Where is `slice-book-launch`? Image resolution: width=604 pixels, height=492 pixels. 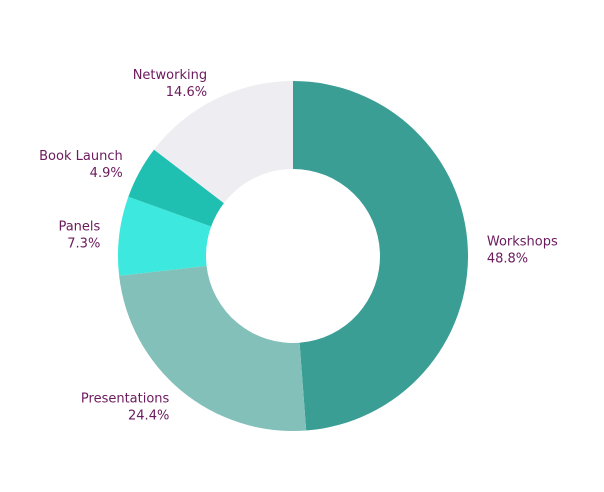
slice-book-launch is located at coordinates (176, 188).